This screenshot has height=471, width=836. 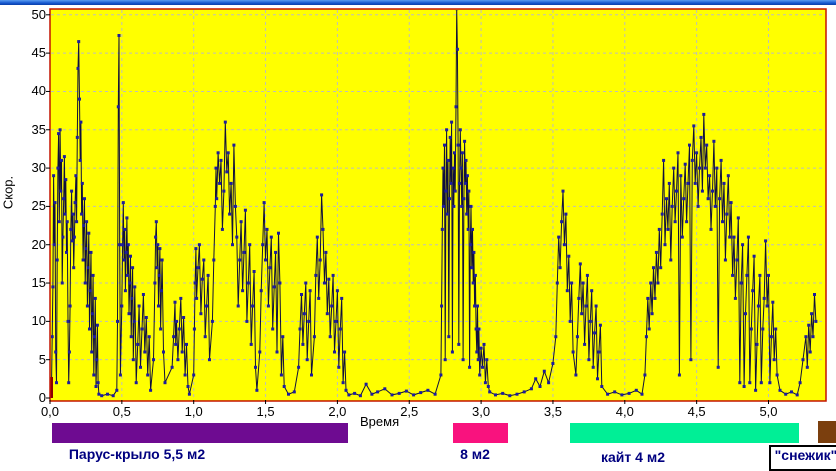 What do you see at coordinates (552, 411) in the screenshot?
I see `x-tick-3,5: 3,5` at bounding box center [552, 411].